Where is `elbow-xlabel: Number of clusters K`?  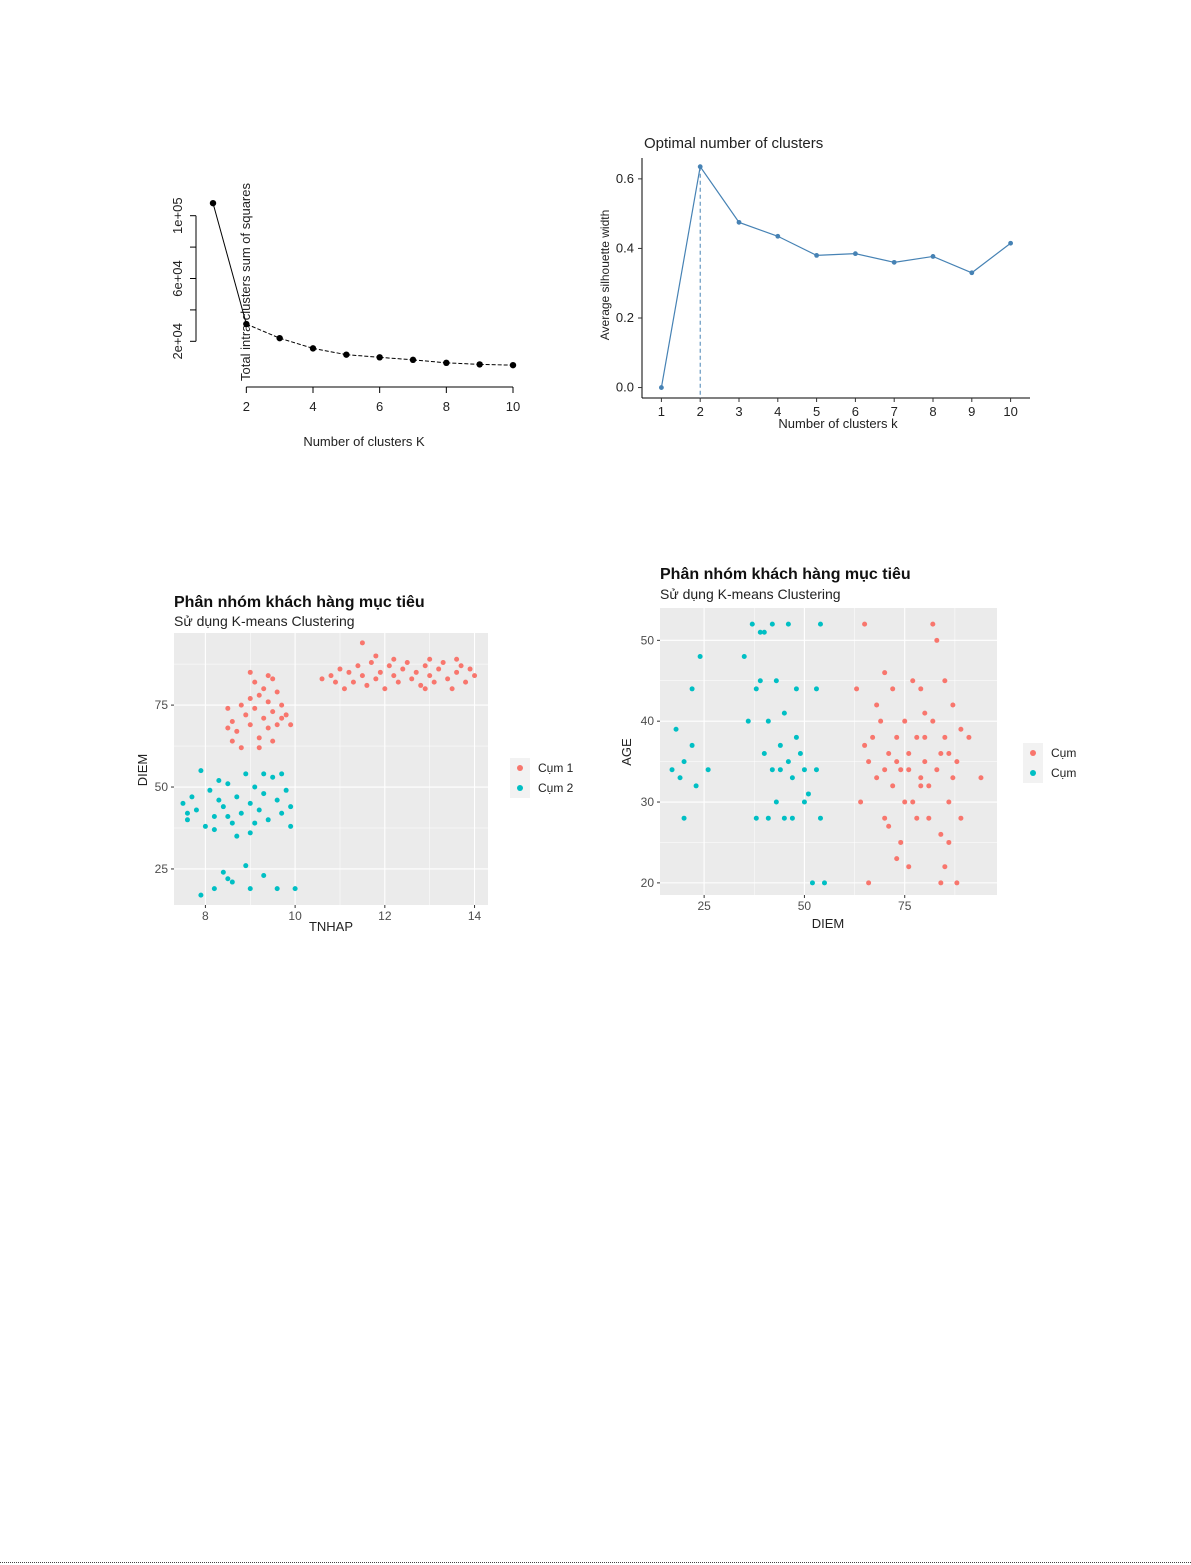
elbow-xlabel: Number of clusters K is located at coordinates (364, 441).